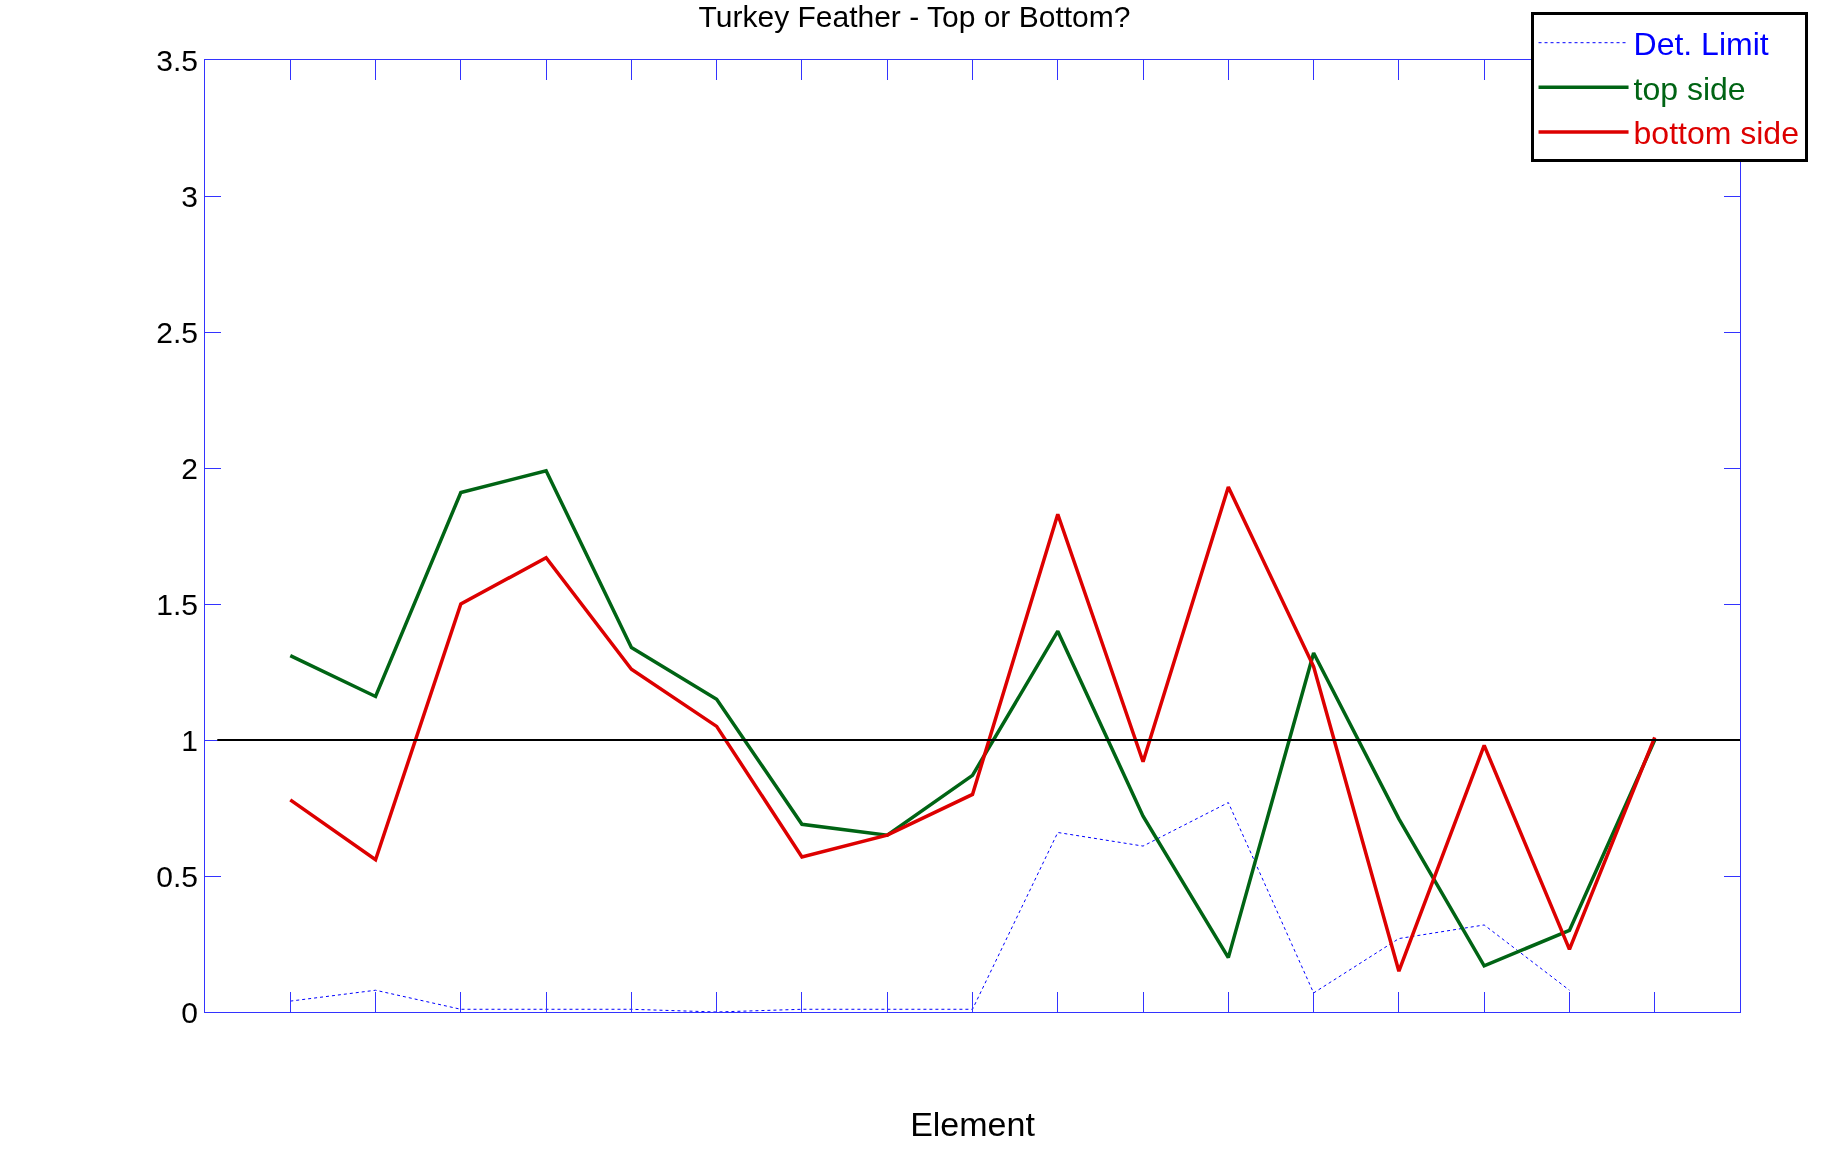 This screenshot has height=1160, width=1829. Describe the element at coordinates (1701, 44) in the screenshot. I see `legend-label: Det. Limit` at that location.